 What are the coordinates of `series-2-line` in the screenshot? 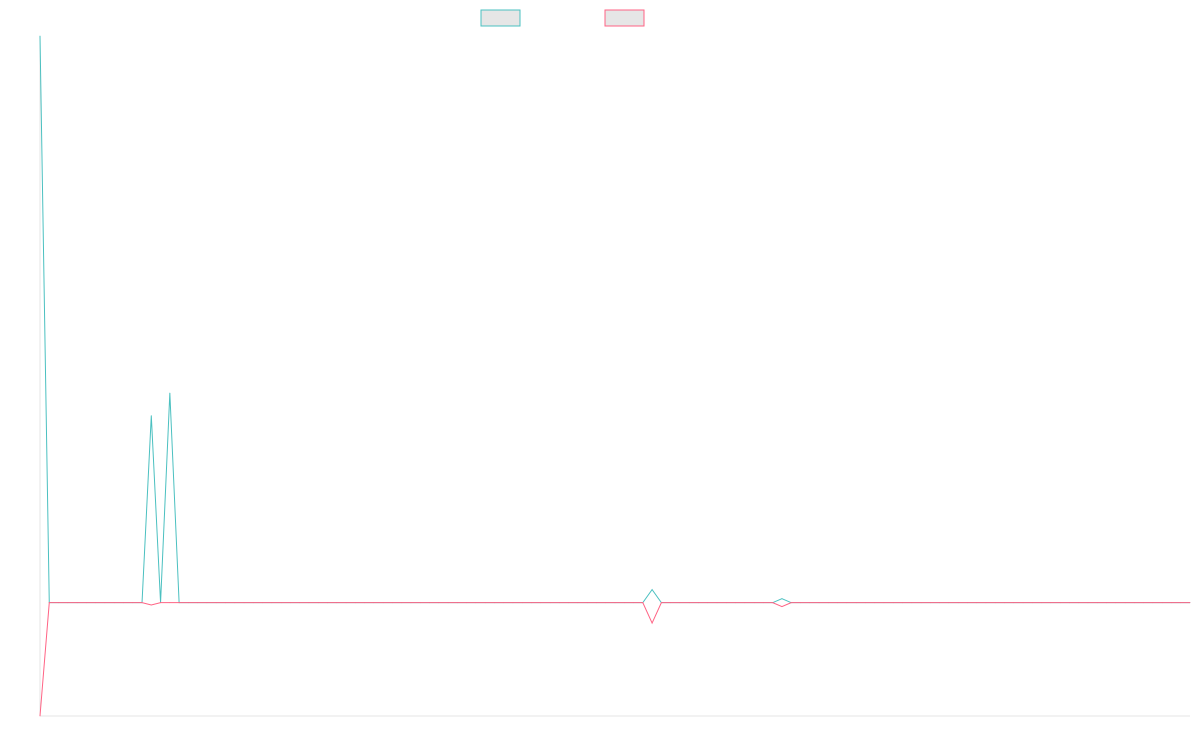 It's located at (614, 659).